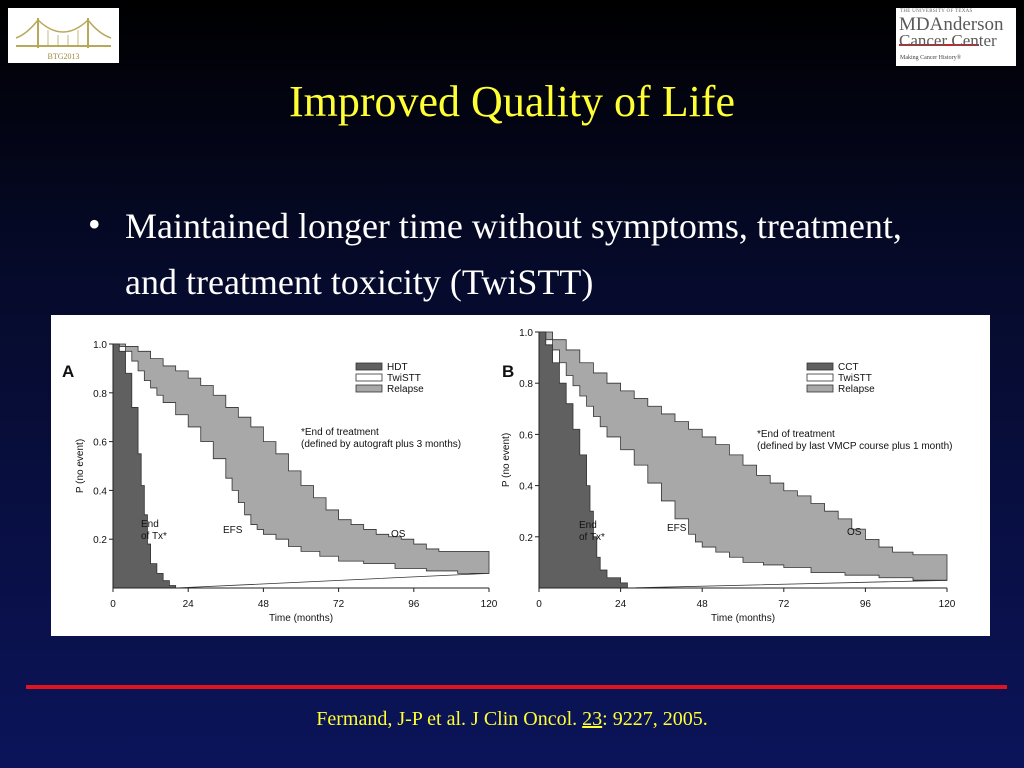  Describe the element at coordinates (655, 719) in the screenshot. I see `citation-pages: : 9227, 2005.` at that location.